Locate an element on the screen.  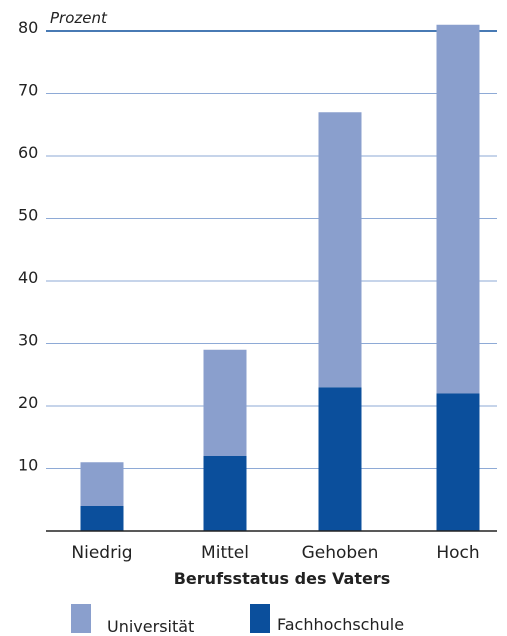
x-tick-label: Mittel is located at coordinates (225, 553).